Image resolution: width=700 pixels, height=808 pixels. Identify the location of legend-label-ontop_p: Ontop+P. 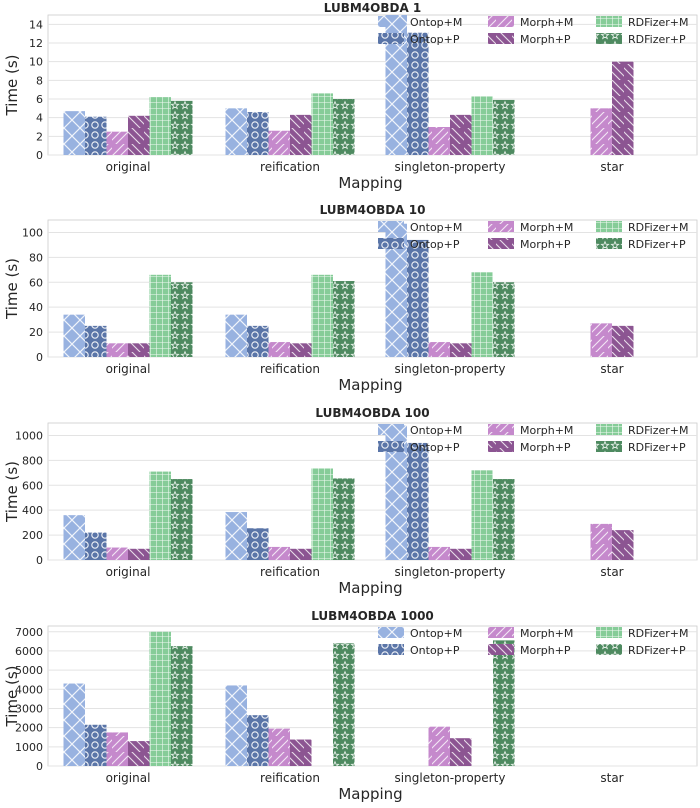
(435, 650).